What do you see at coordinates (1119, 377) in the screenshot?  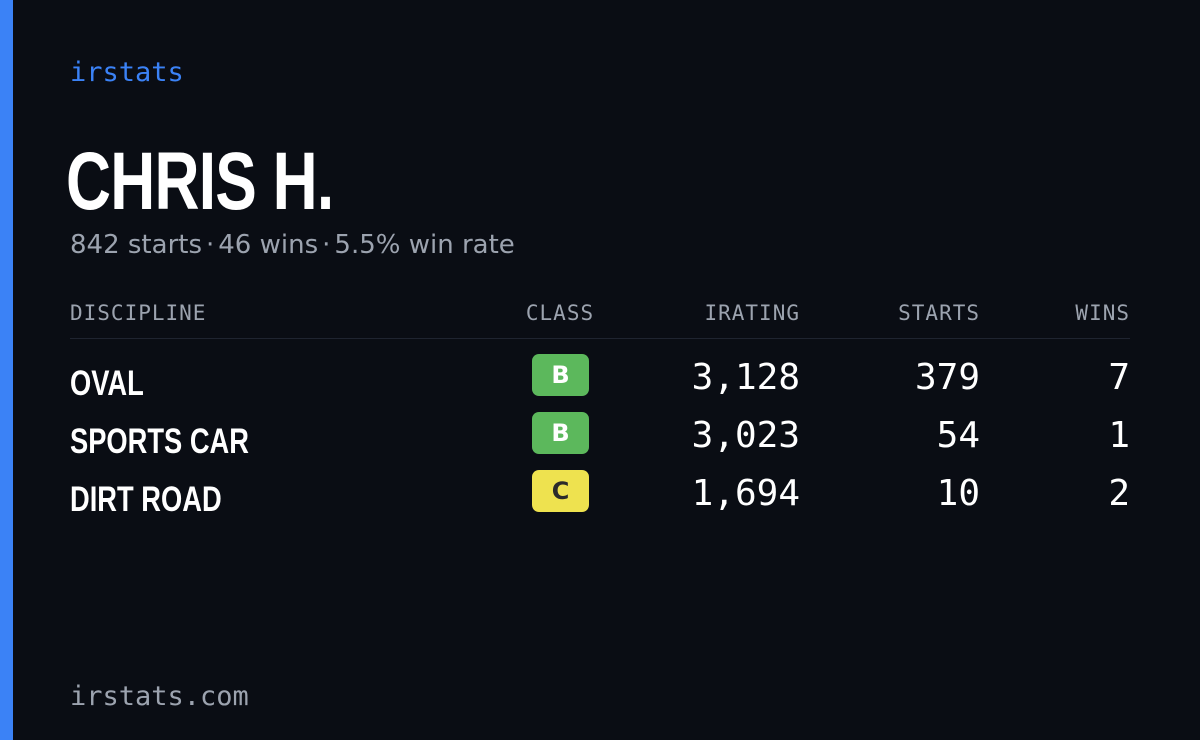 I see `wins-value: 7` at bounding box center [1119, 377].